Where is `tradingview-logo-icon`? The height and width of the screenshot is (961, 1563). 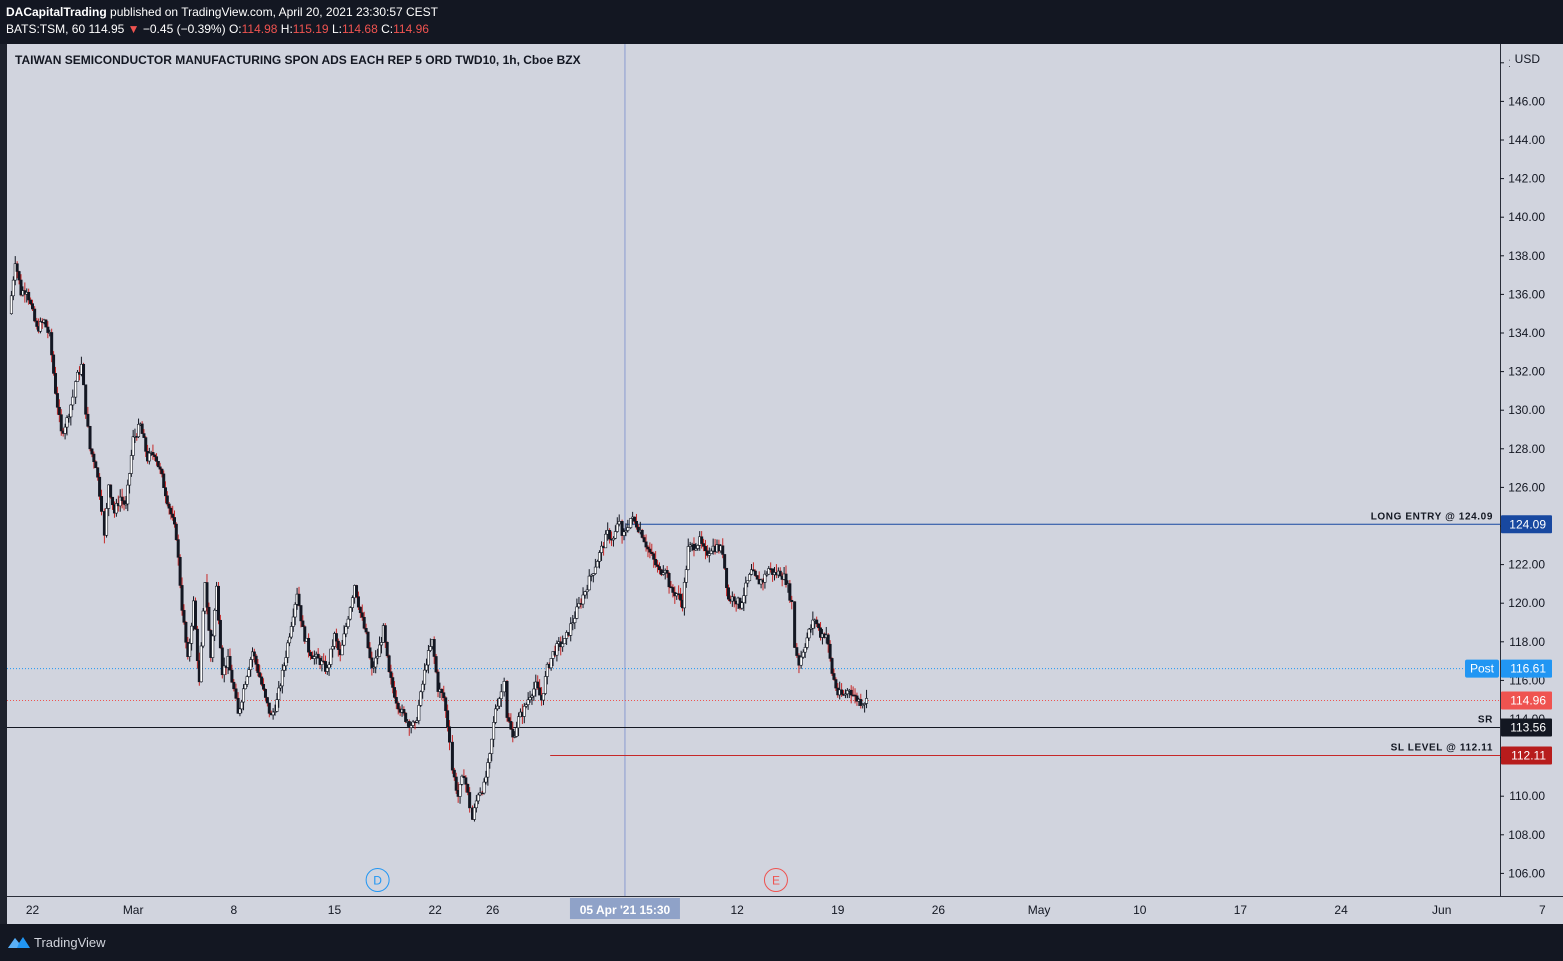 tradingview-logo-icon is located at coordinates (19, 942).